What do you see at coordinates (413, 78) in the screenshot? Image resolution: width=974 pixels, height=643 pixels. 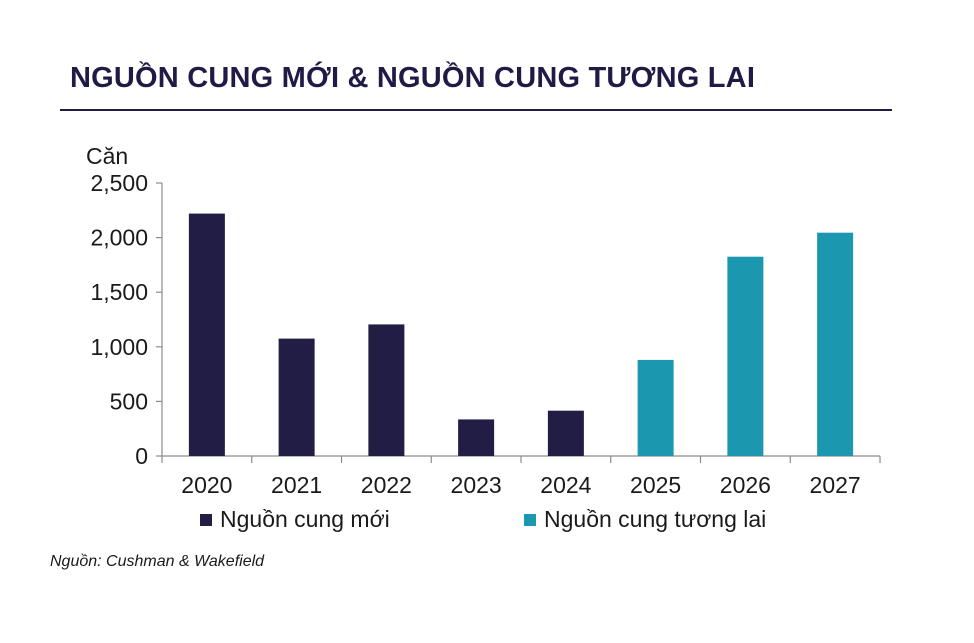 I see `chart-title: NGUỒN CUNG MỚI & NGUỒN CUNG TƯƠNG LAI` at bounding box center [413, 78].